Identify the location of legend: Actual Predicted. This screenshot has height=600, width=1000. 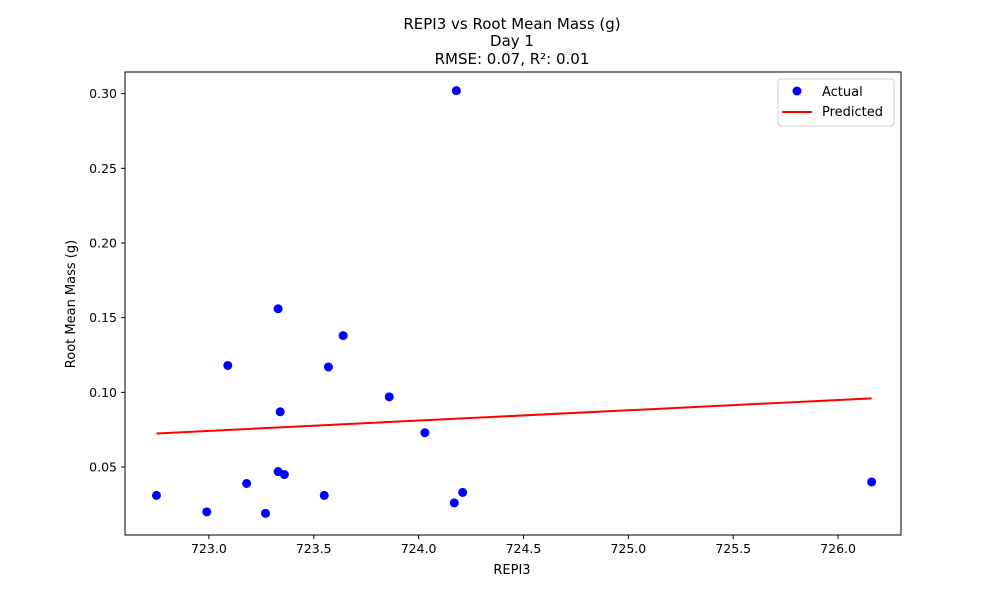
(836, 102).